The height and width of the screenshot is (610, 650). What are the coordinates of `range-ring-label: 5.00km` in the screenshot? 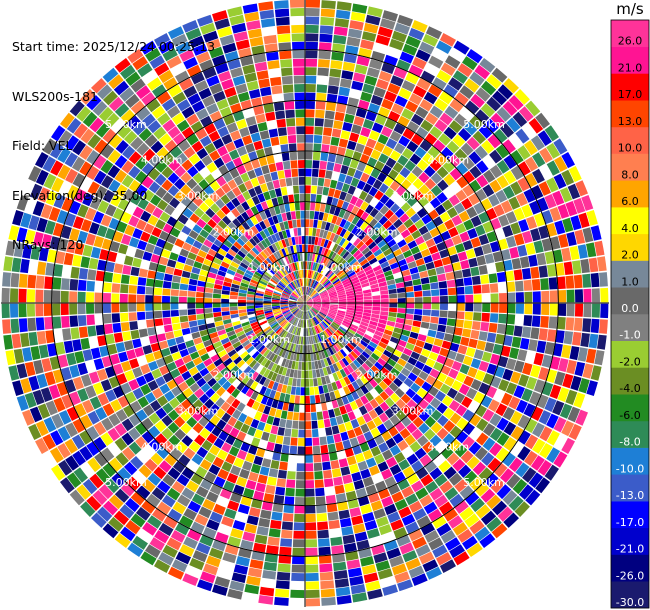 It's located at (484, 124).